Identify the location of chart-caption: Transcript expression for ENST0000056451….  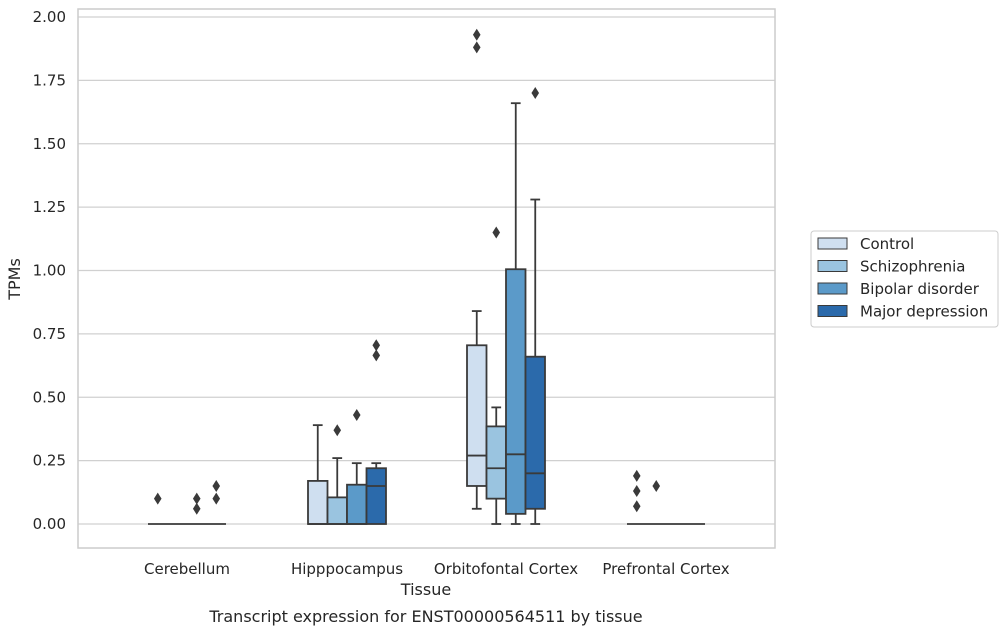
(425, 616).